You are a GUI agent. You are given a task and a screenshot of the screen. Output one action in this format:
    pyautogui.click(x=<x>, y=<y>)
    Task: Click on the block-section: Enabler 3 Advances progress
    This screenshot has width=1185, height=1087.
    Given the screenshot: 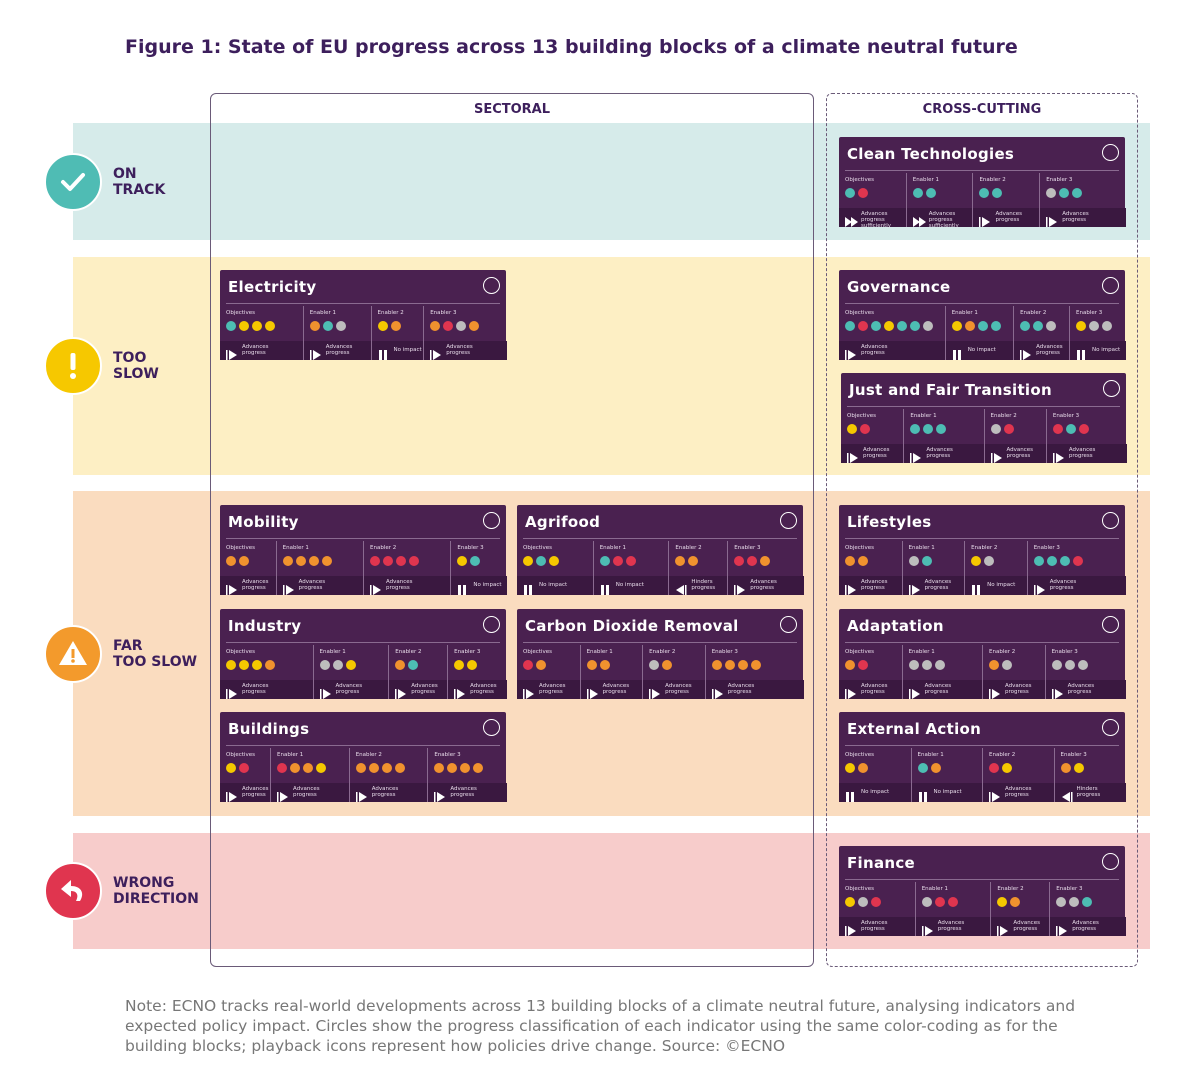 What is the action you would take?
    pyautogui.click(x=477, y=672)
    